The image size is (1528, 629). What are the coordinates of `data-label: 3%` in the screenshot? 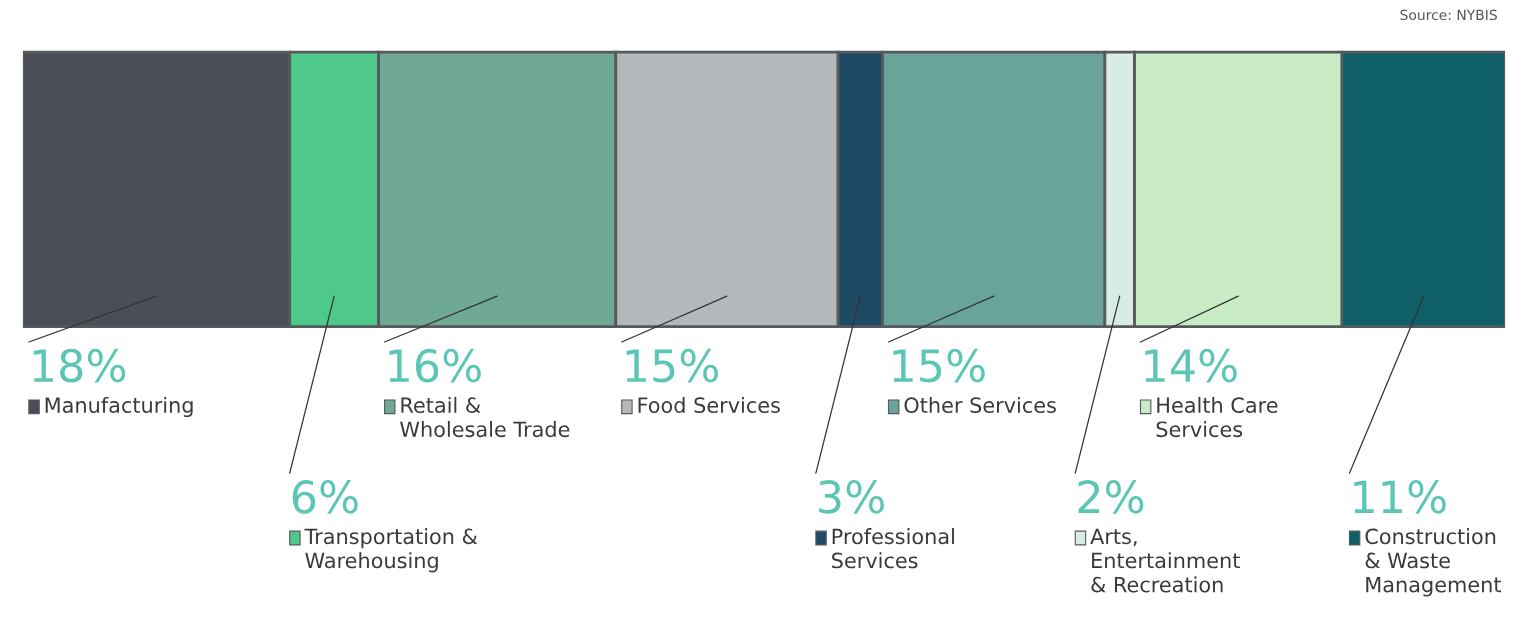 It's located at (851, 497).